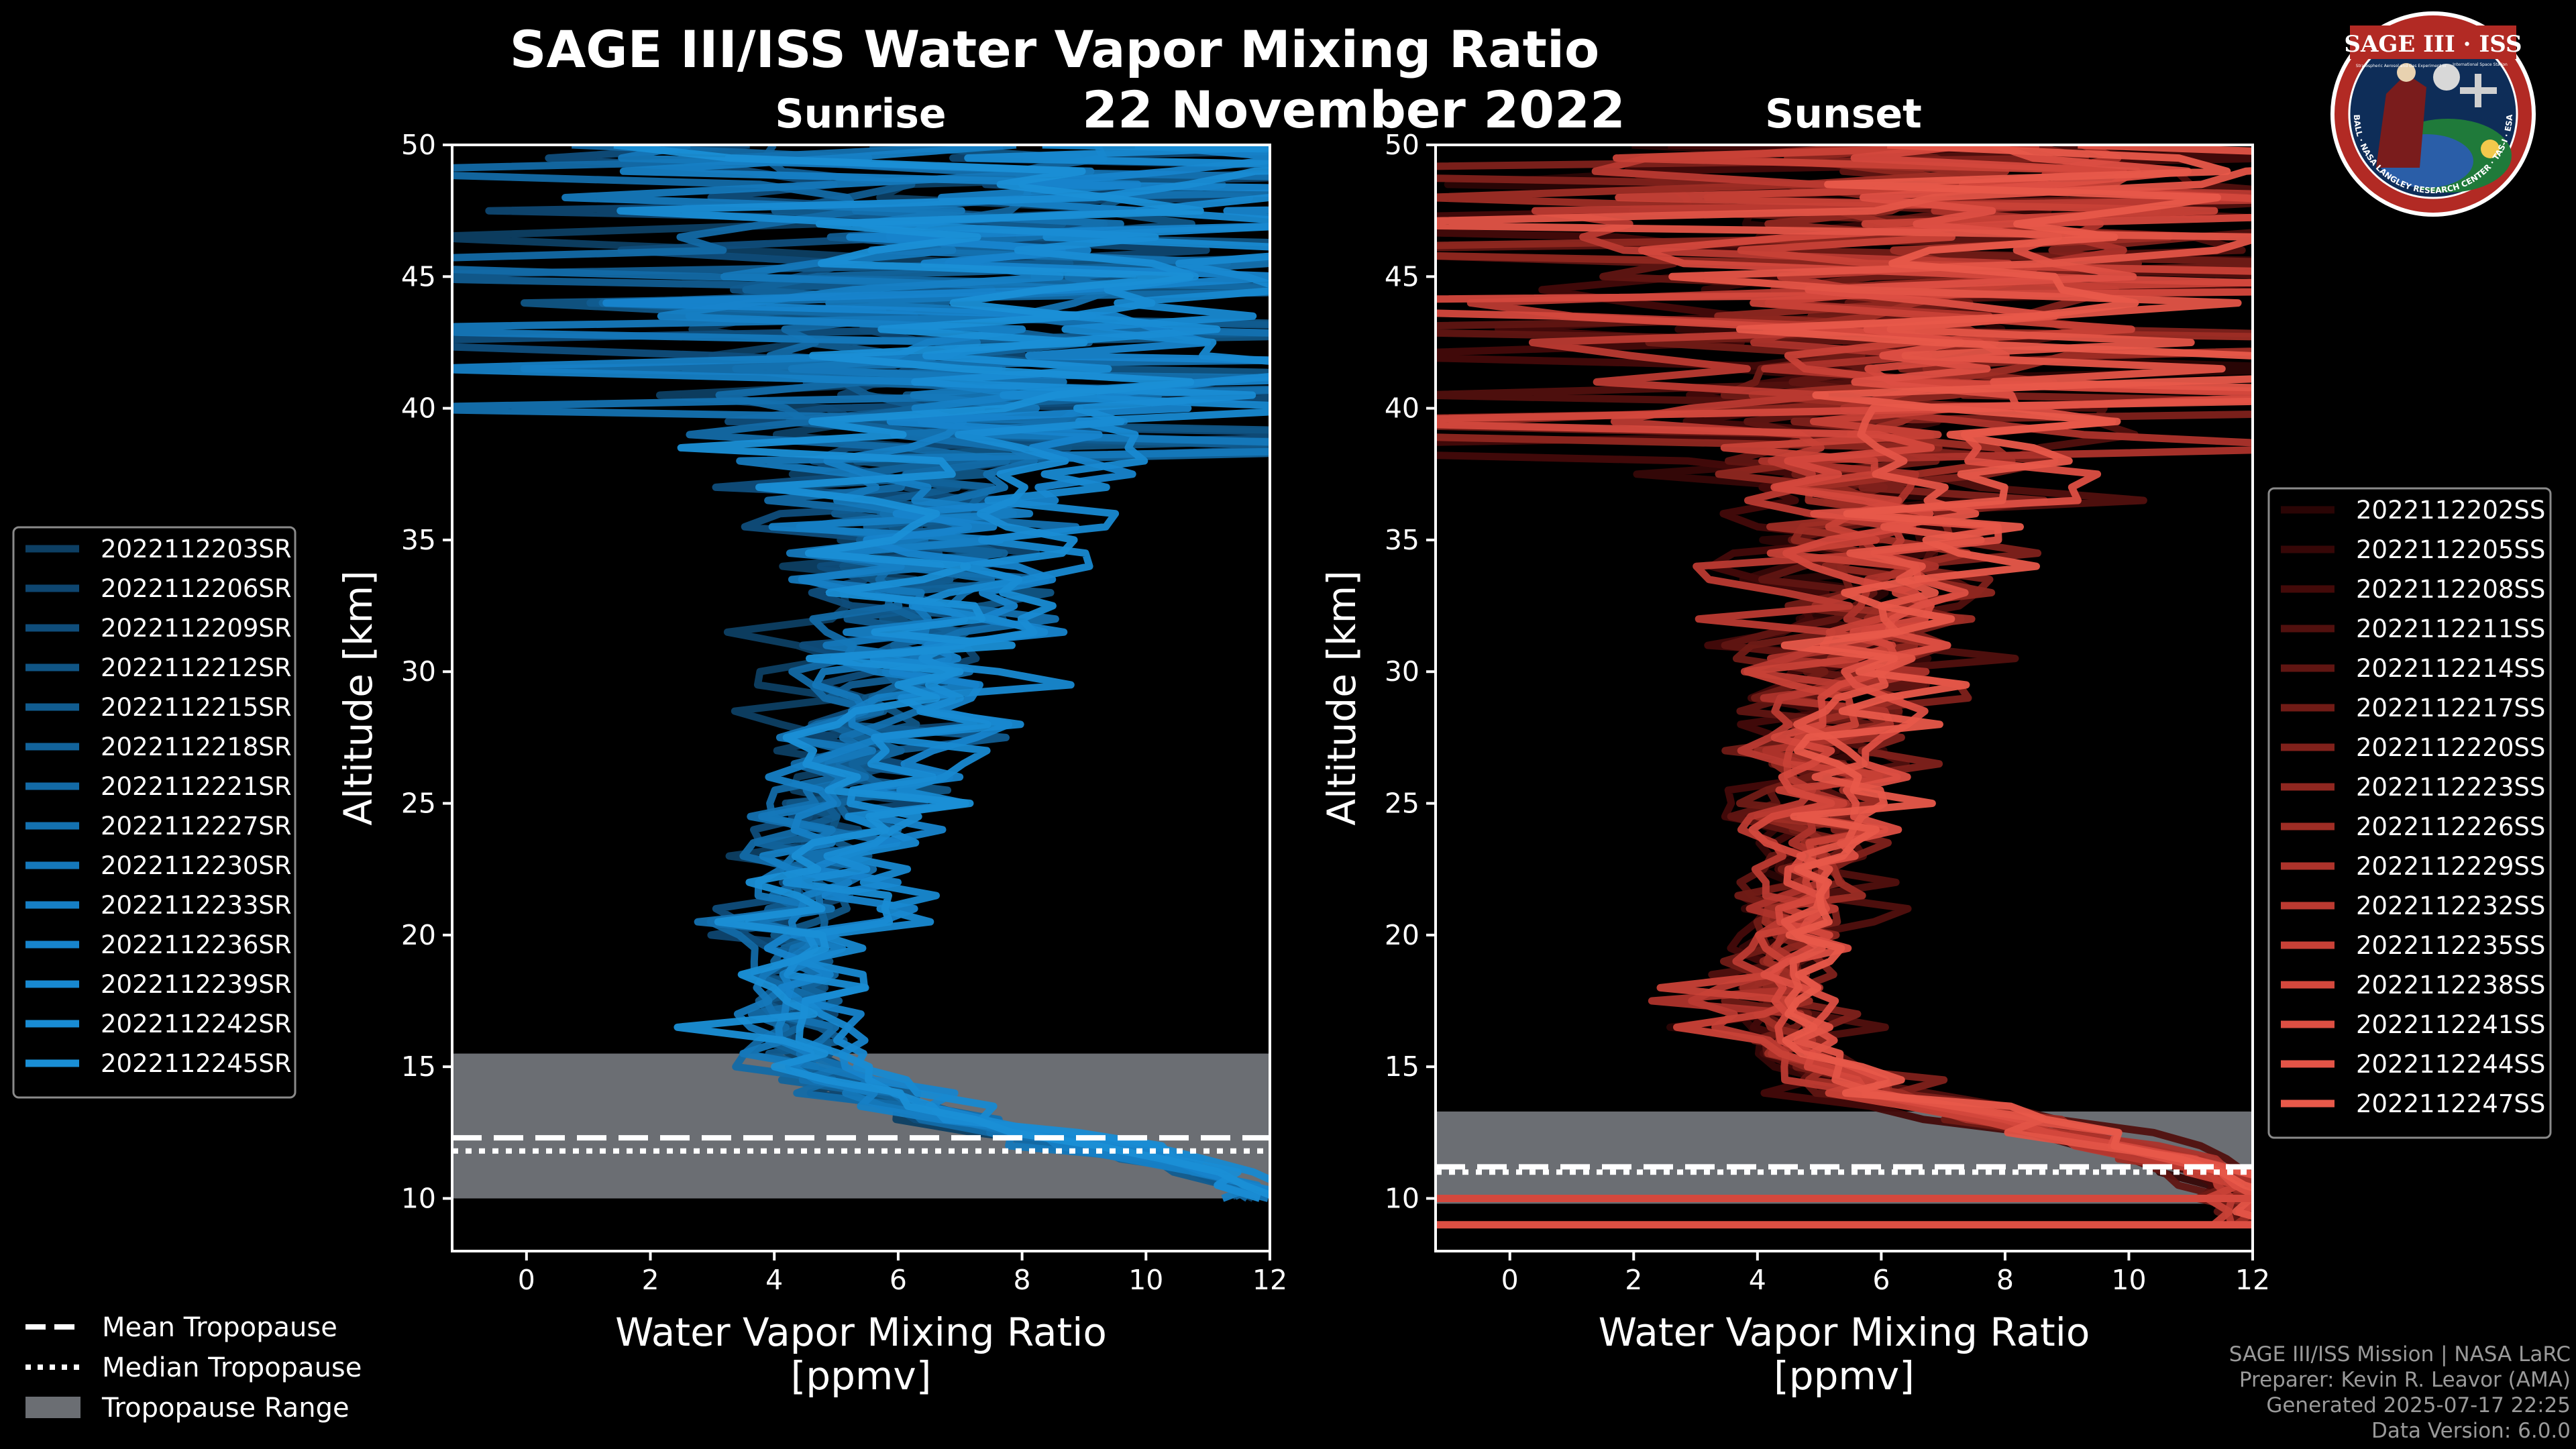  Describe the element at coordinates (2450, 1064) in the screenshot. I see `legend-entry-2022112244SS: 2022112244SS` at that location.